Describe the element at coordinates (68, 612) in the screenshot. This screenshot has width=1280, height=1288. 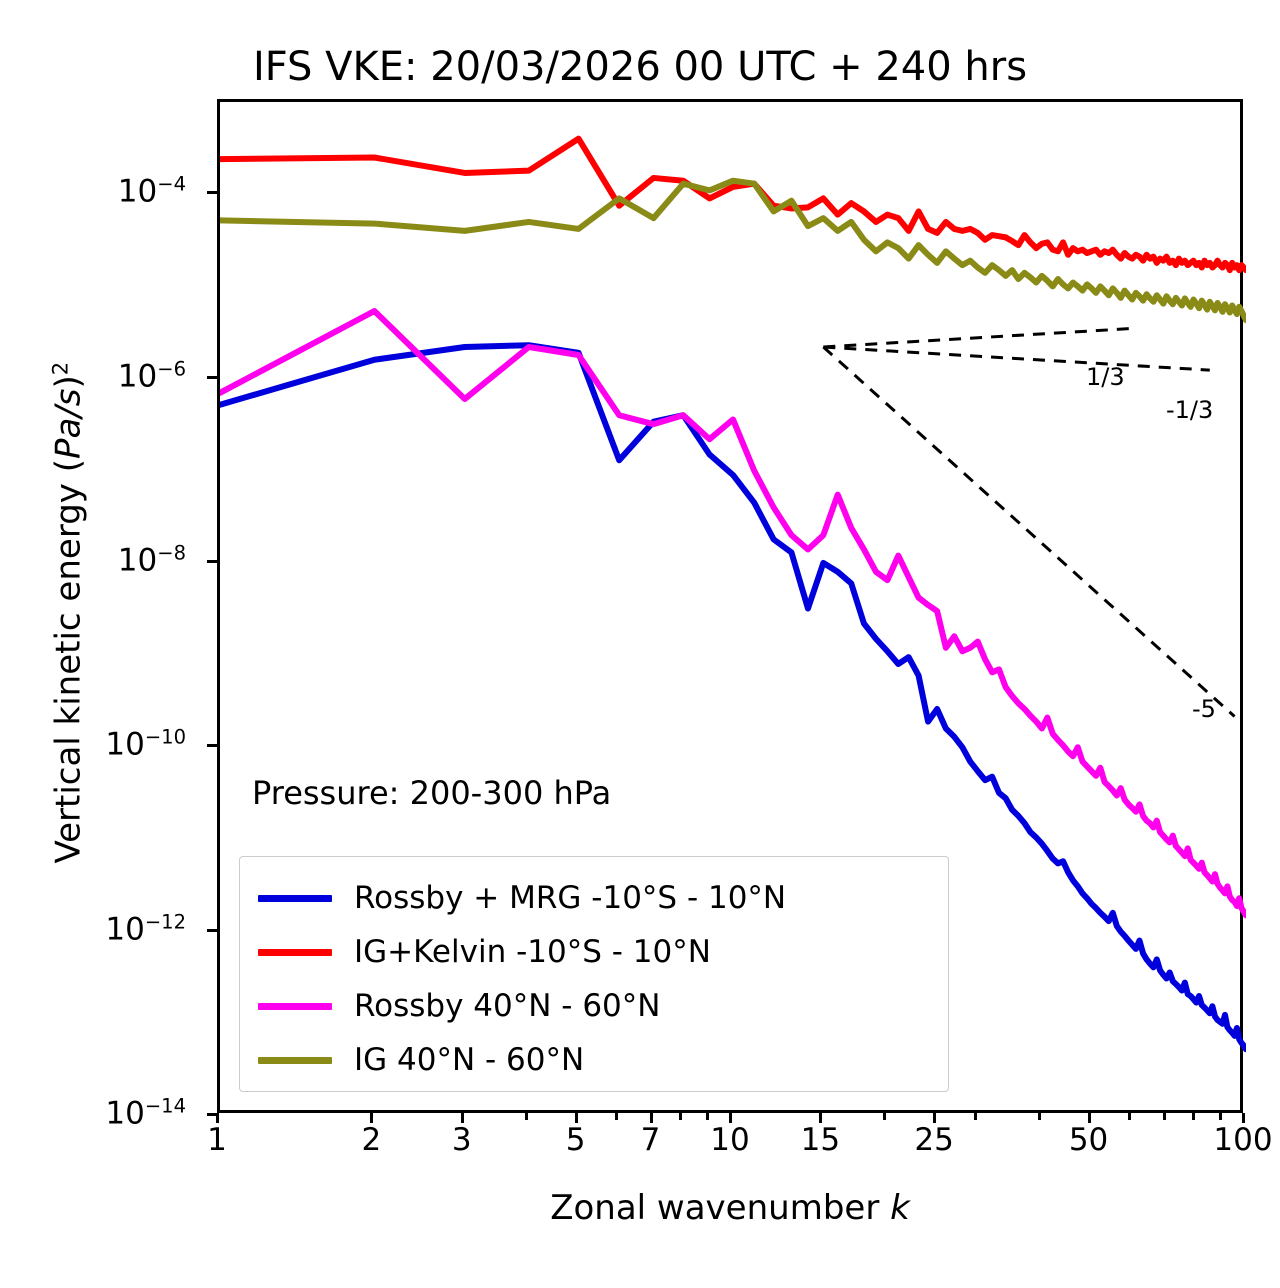
I see `y-axis-label: Vertical kinetic energy (Pa/s)2` at that location.